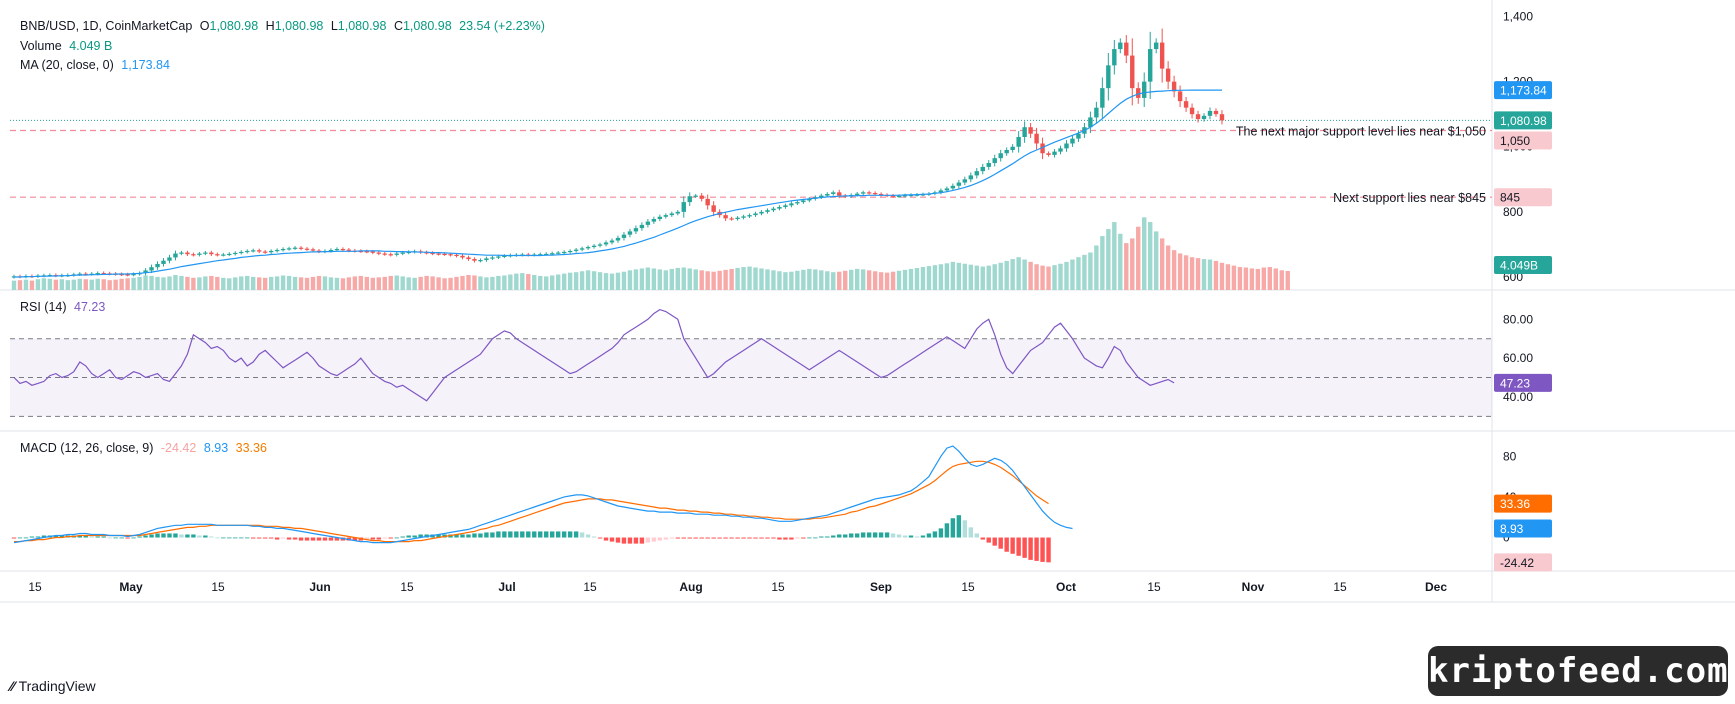 The image size is (1735, 704). What do you see at coordinates (131, 587) in the screenshot?
I see `time-axis-tick: May` at bounding box center [131, 587].